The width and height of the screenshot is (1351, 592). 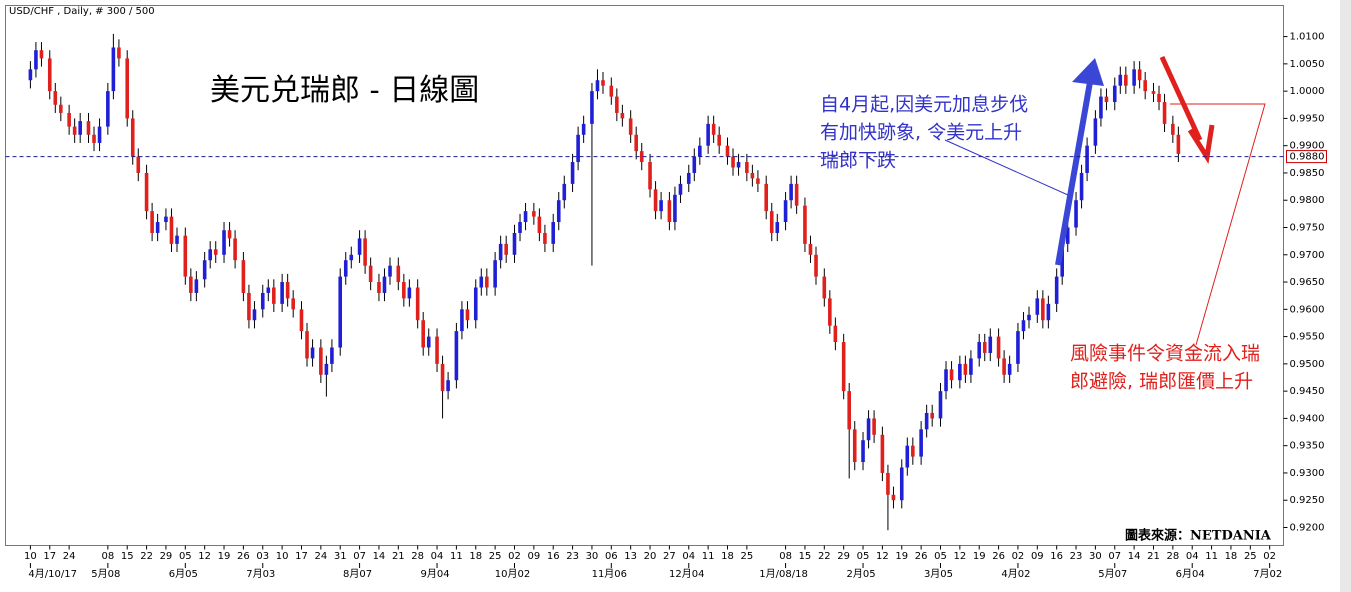 I want to click on y-tick-label: 0.9600, so click(x=1307, y=309).